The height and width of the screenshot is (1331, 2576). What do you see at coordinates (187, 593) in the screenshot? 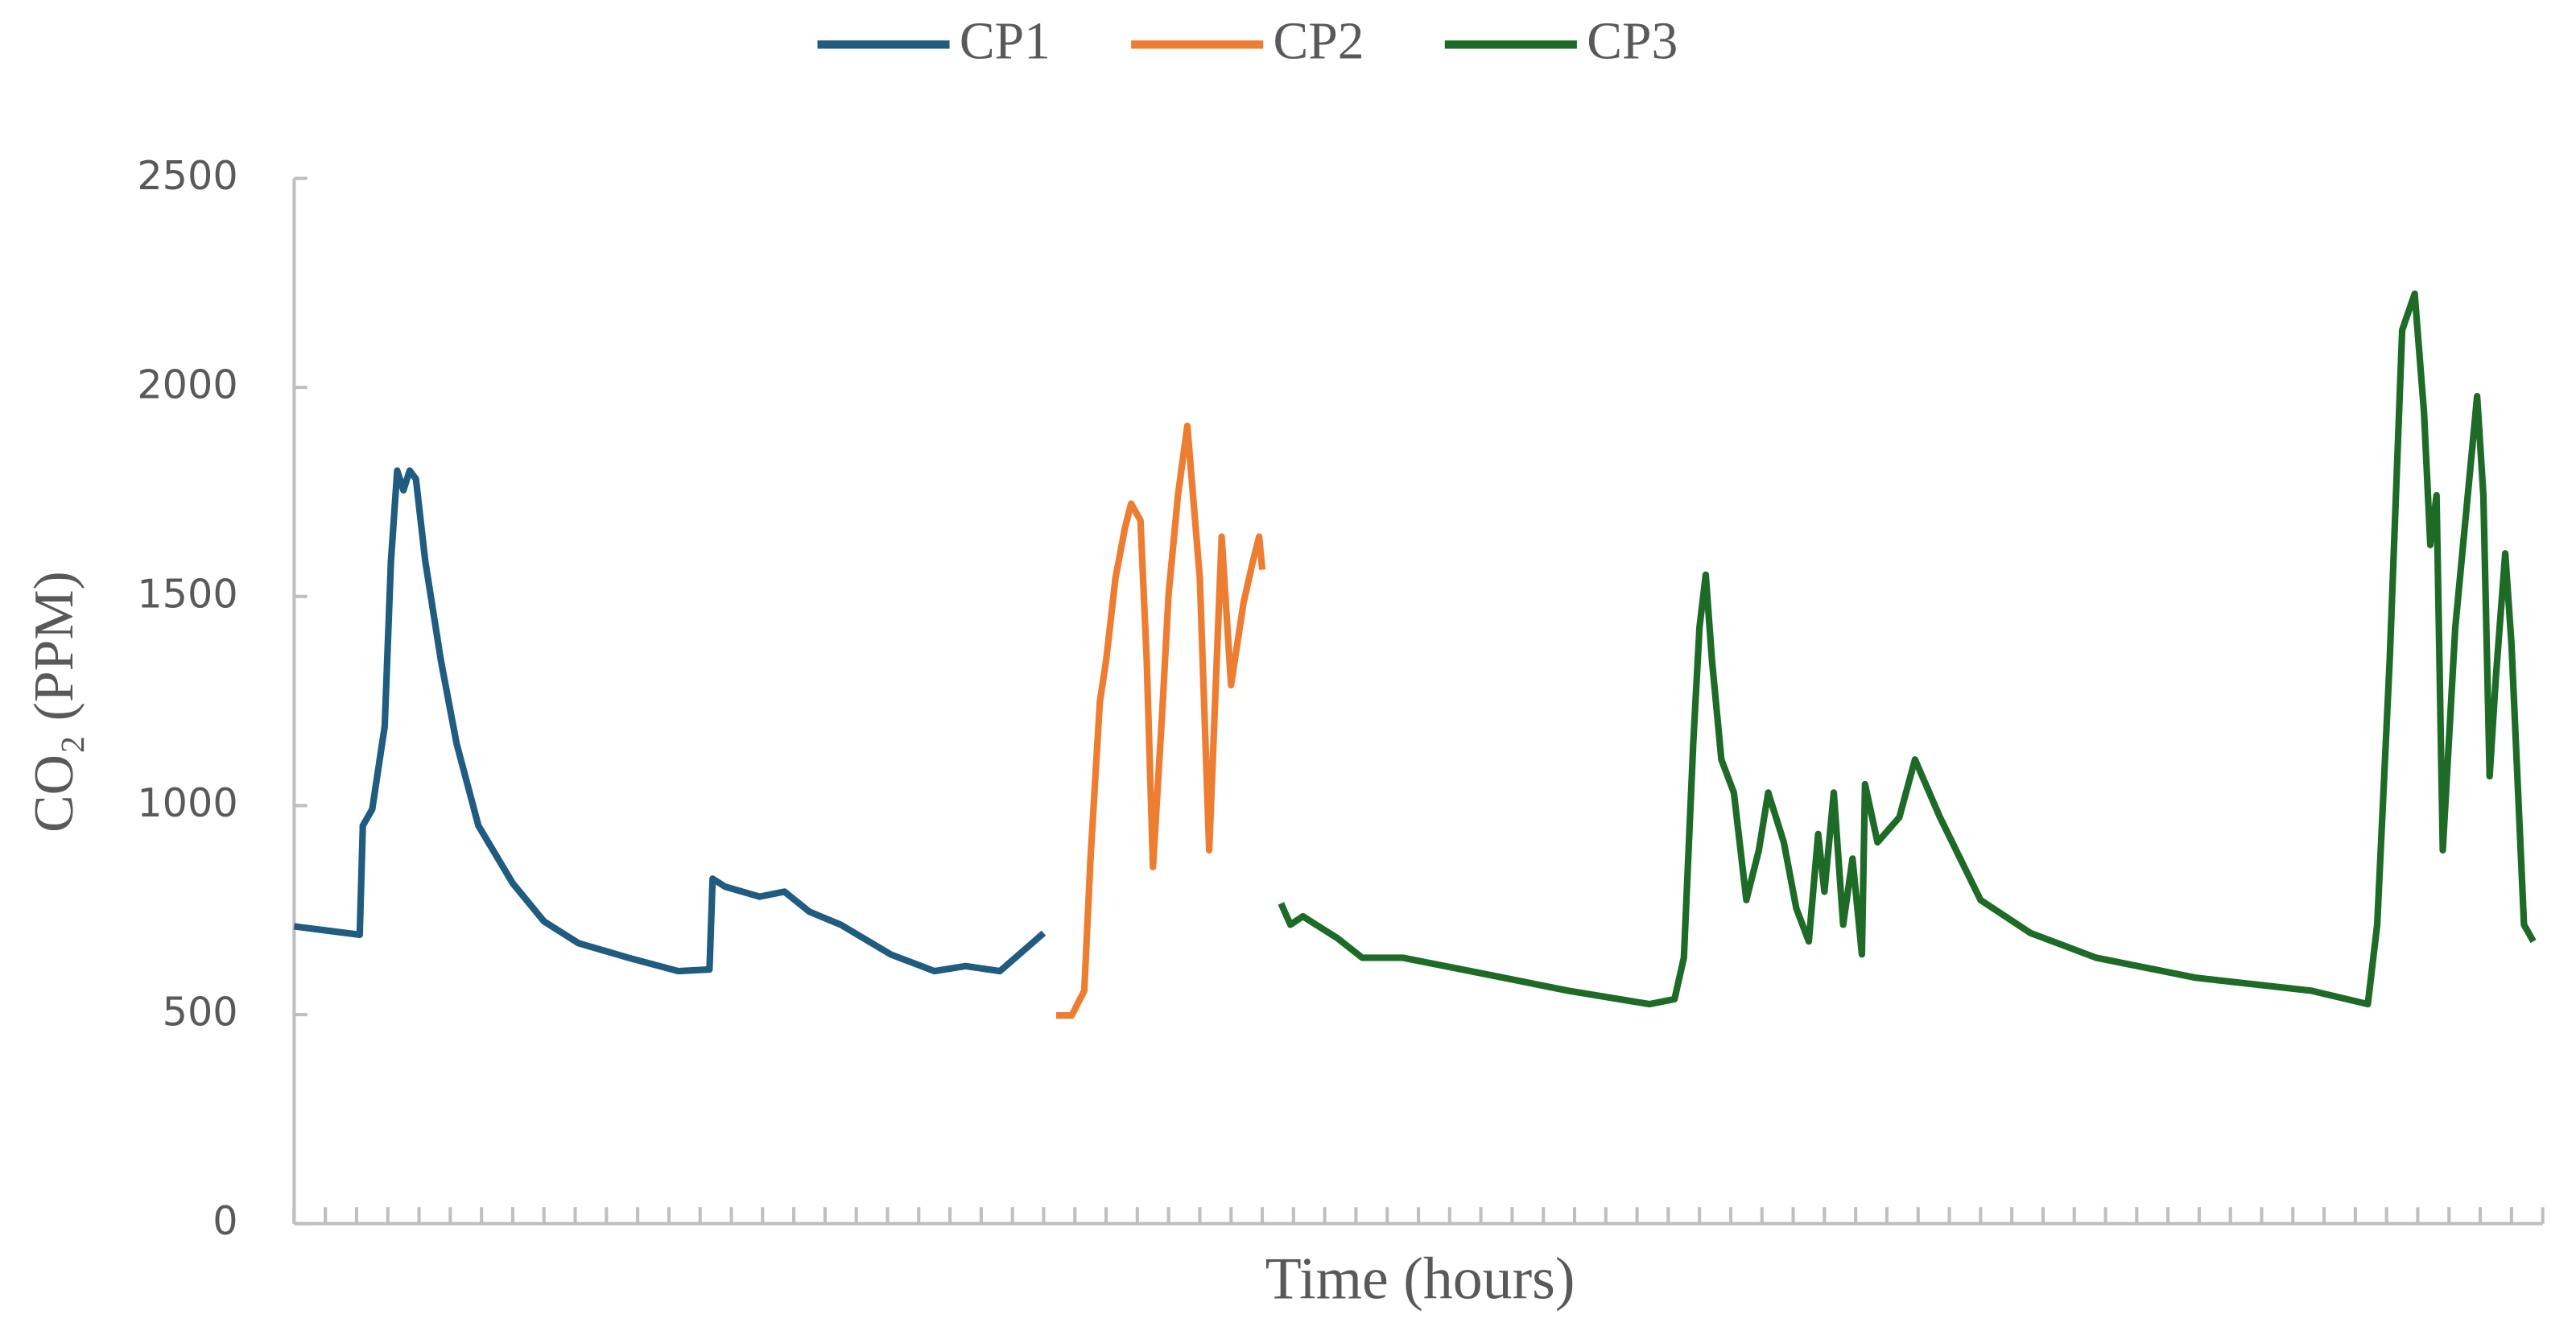
I see `y-tick-label: 1500` at bounding box center [187, 593].